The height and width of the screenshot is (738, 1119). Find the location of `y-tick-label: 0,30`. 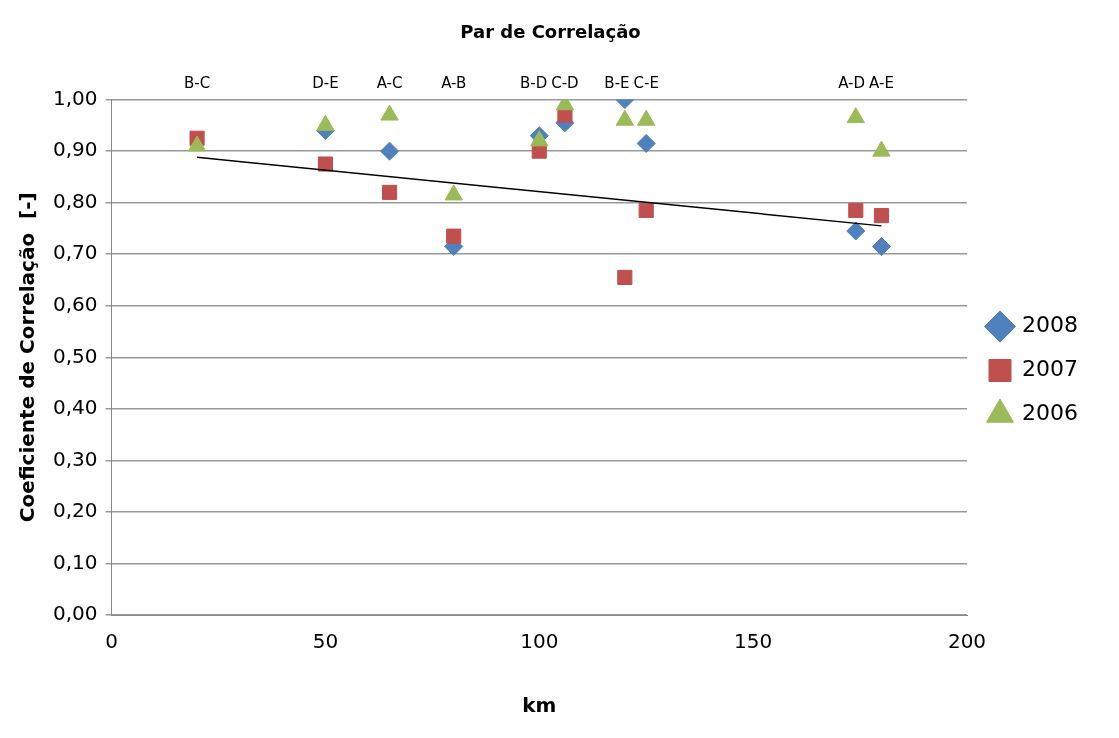

y-tick-label: 0,30 is located at coordinates (75, 458).